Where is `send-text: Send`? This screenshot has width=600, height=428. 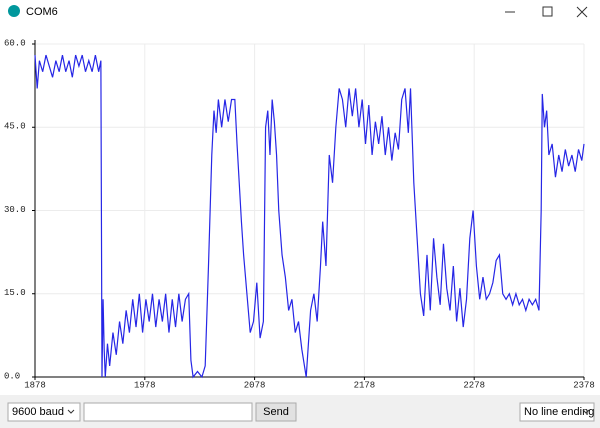
send-text: Send is located at coordinates (276, 412).